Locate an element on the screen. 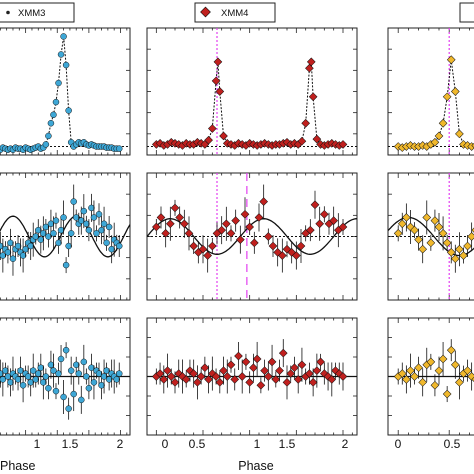 The width and height of the screenshot is (474, 474). panel-third-residuals is located at coordinates (430, 376).